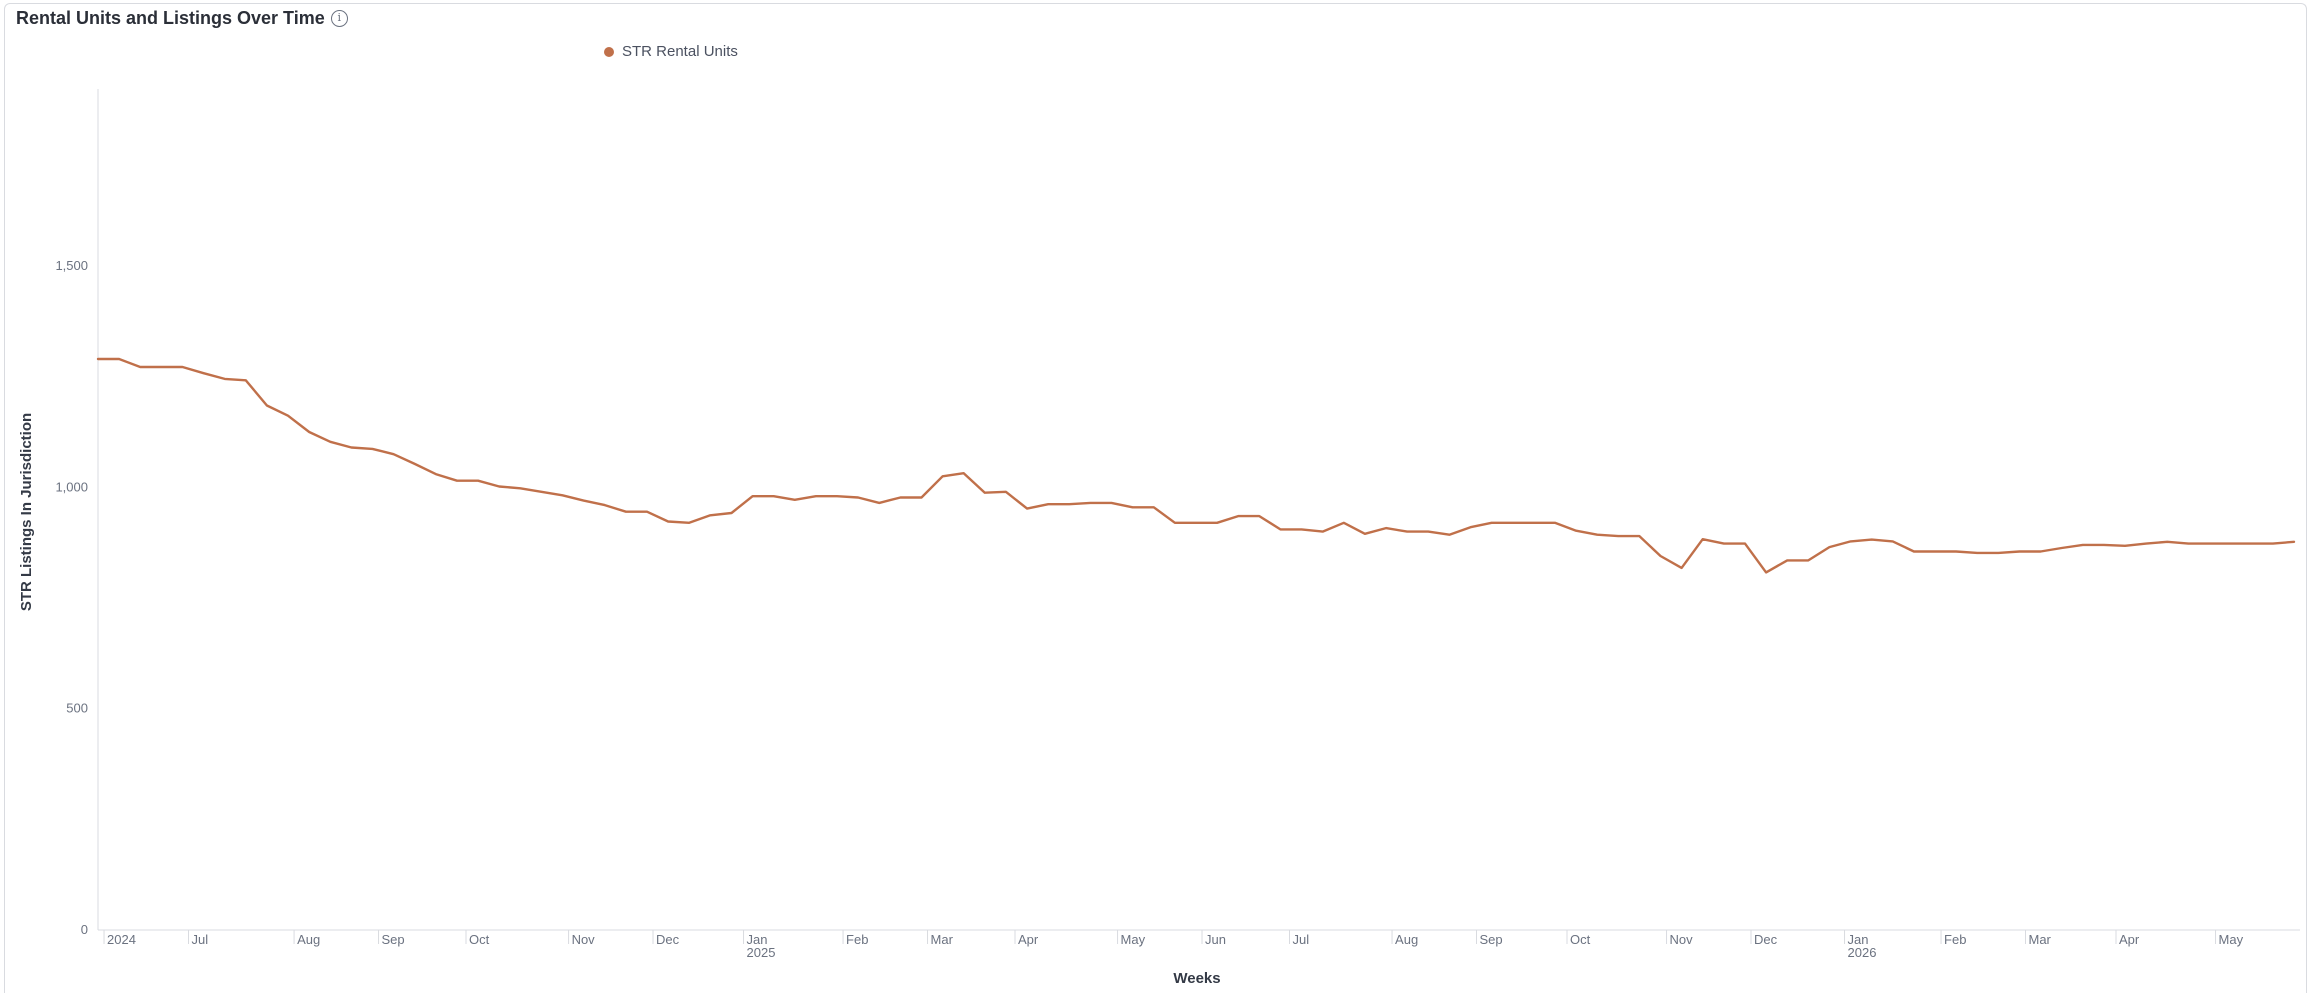 This screenshot has height=993, width=2313. I want to click on legend-item-str-rental-units: STR Rental Units, so click(671, 51).